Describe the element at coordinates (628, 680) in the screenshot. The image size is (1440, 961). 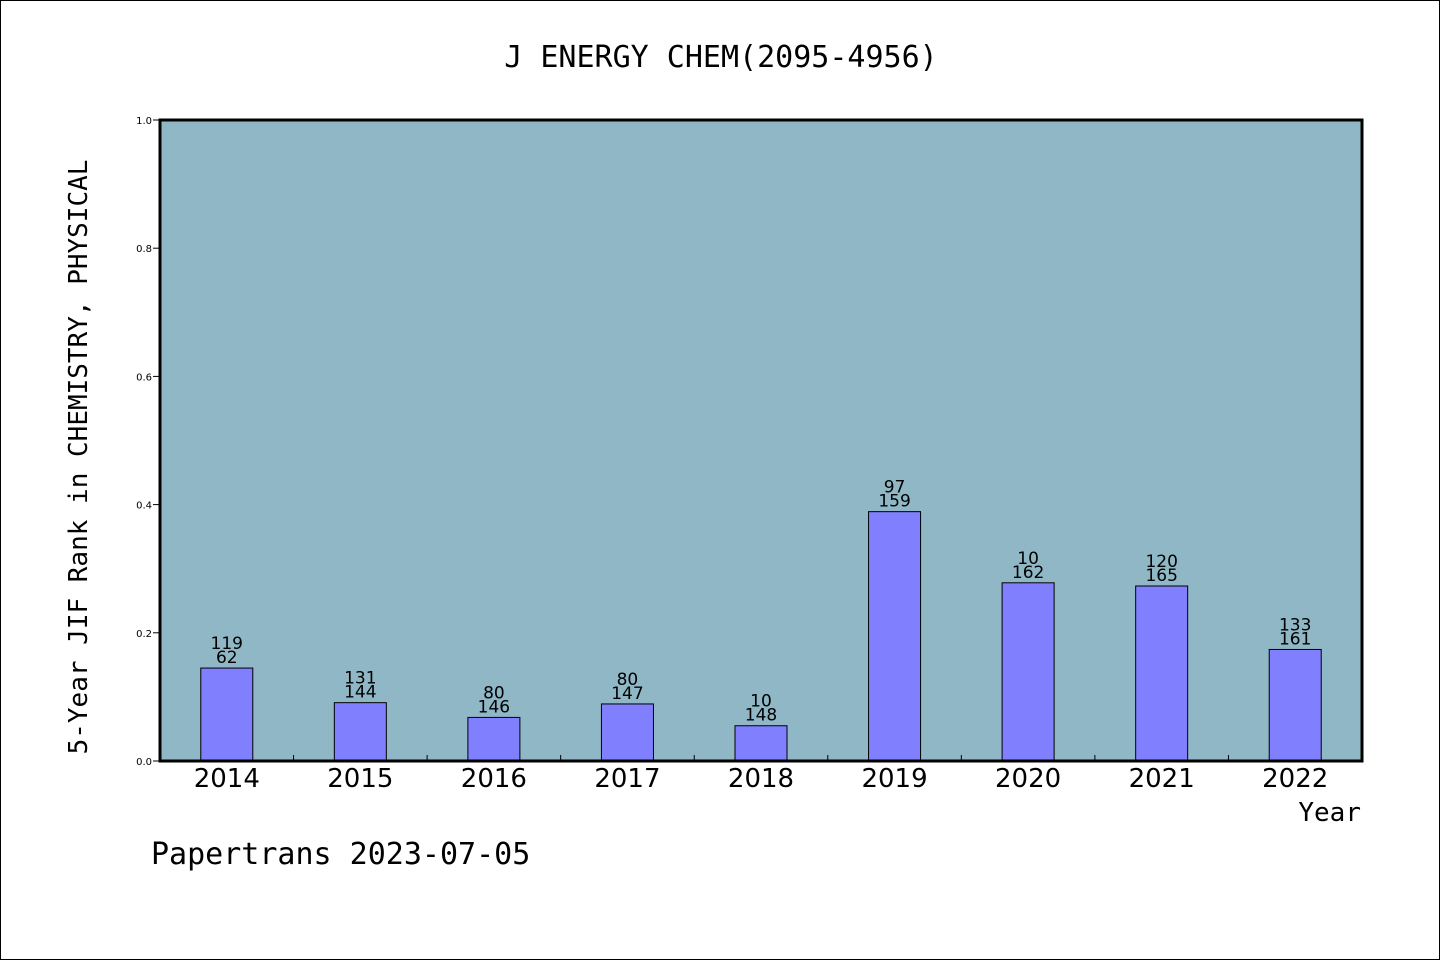
I see `data-label-2017-top: 80` at that location.